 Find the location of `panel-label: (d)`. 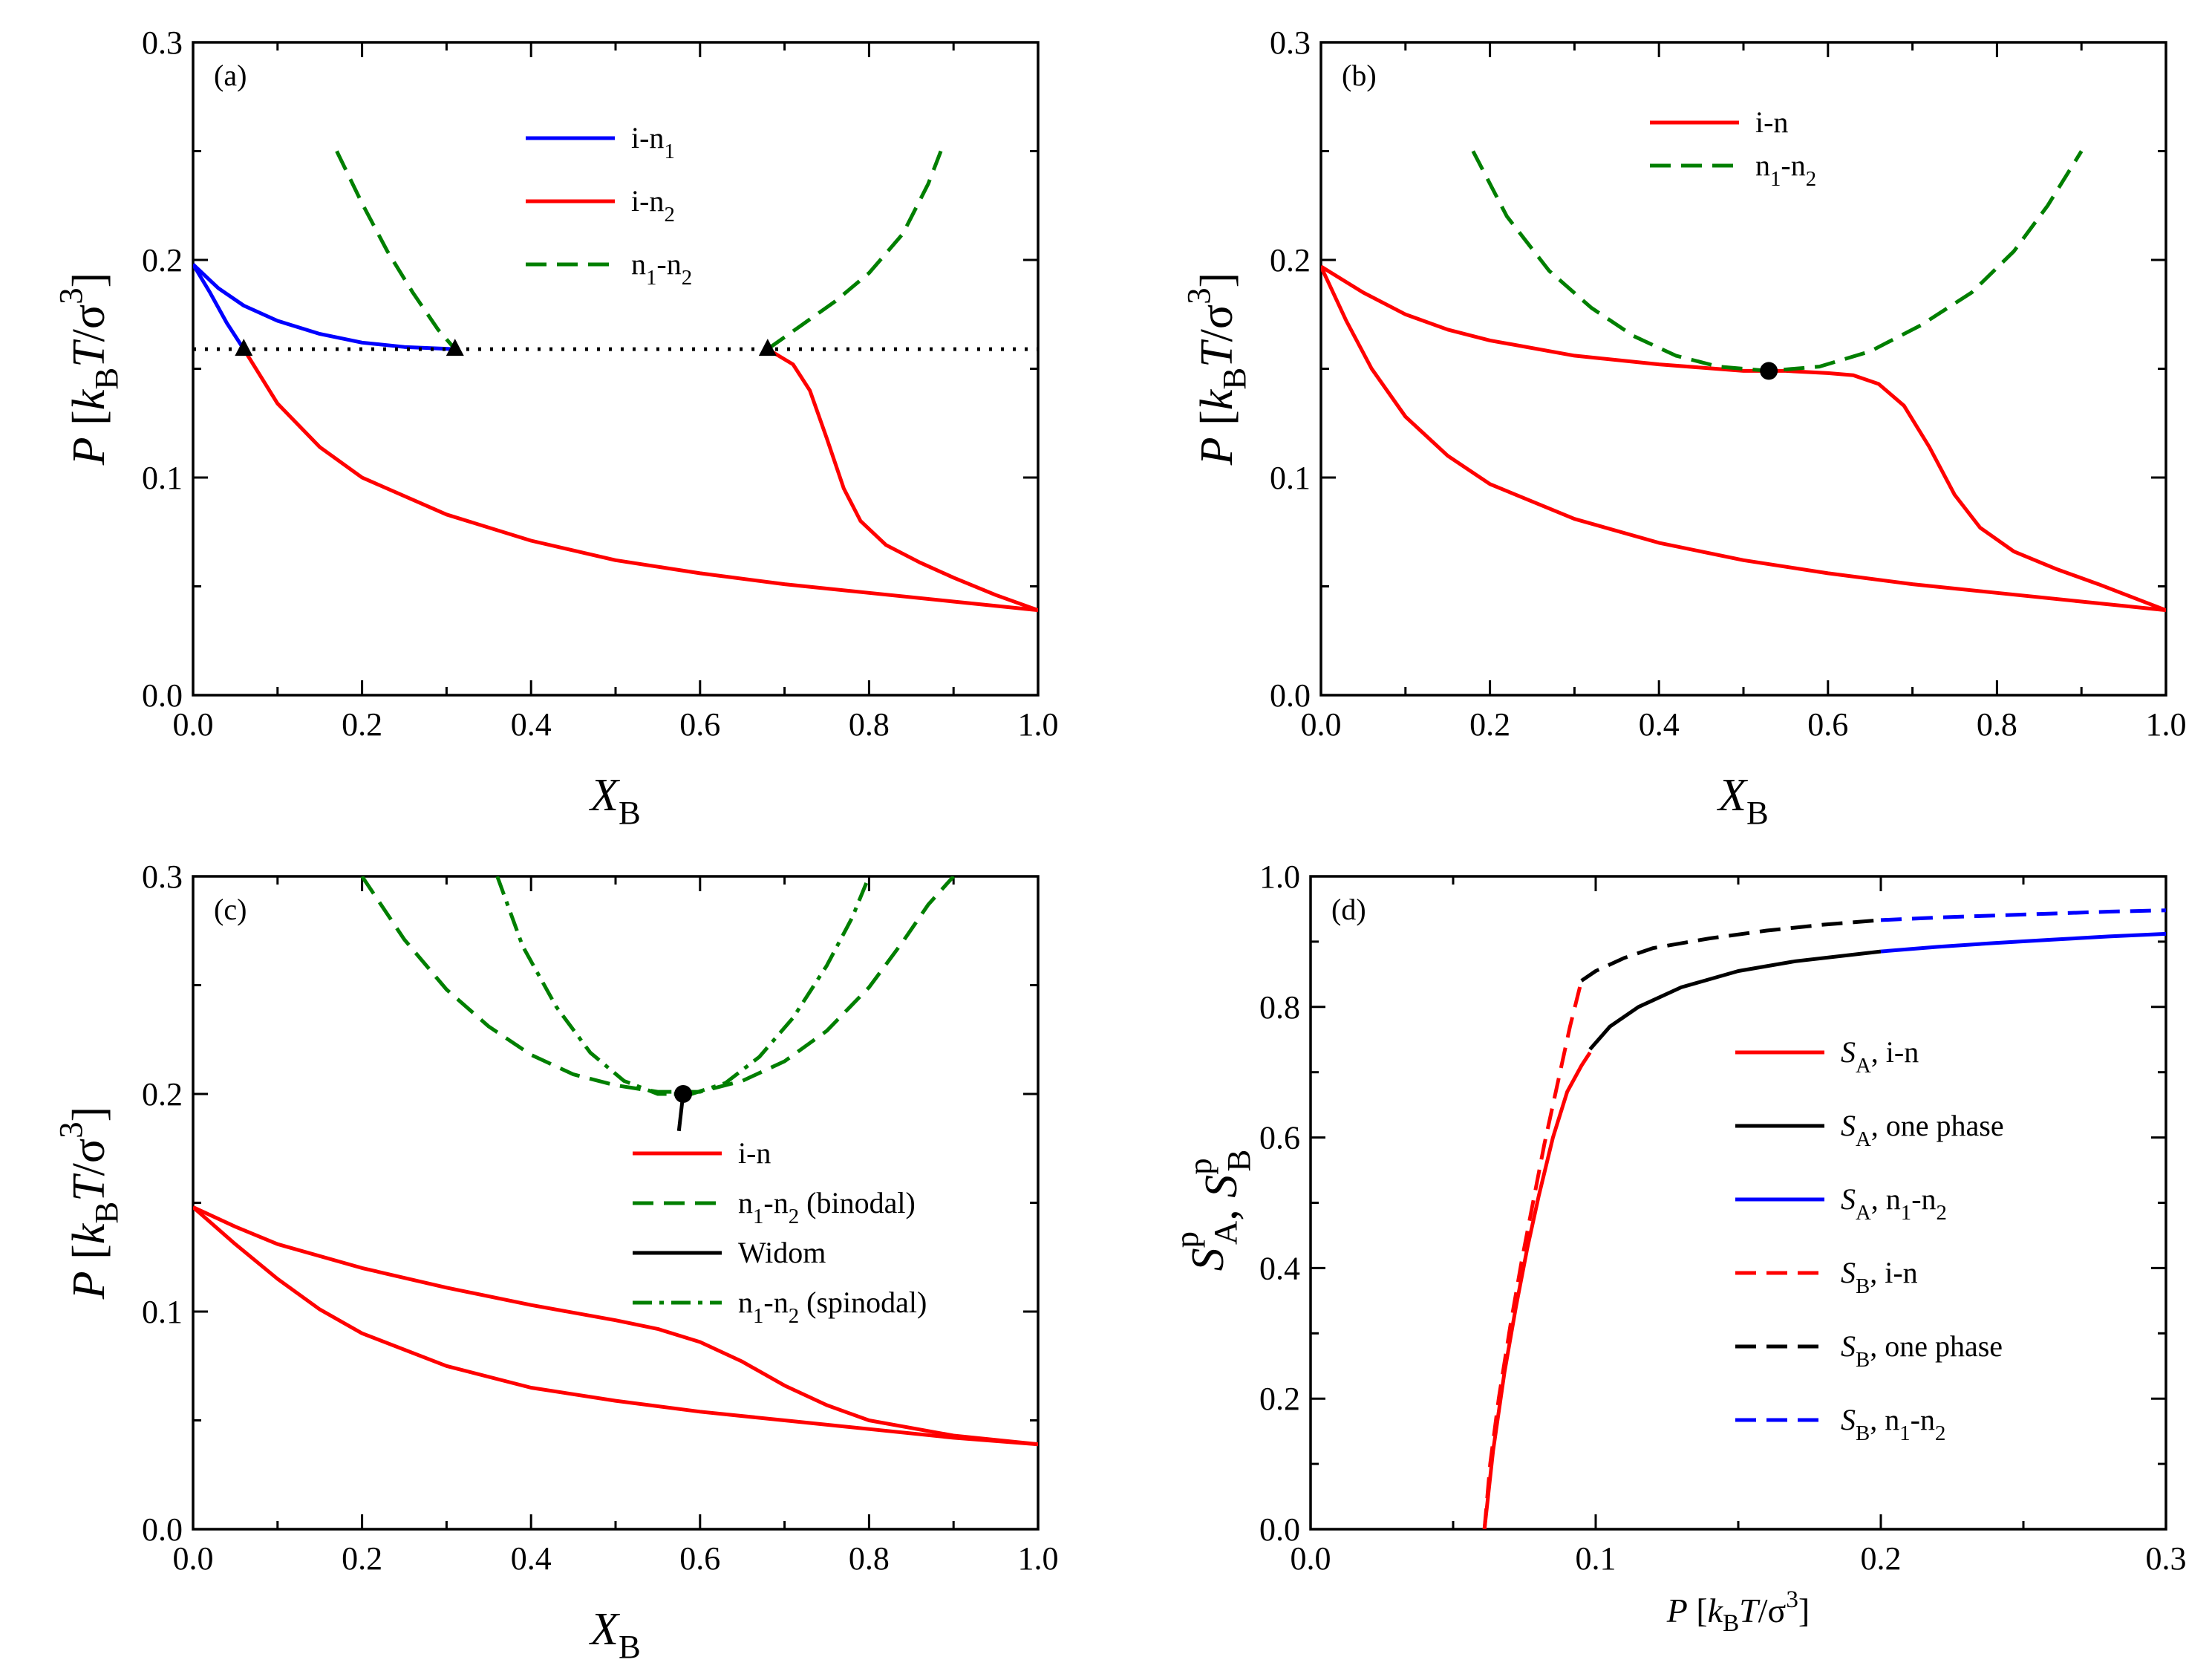

panel-label: (d) is located at coordinates (1348, 909).